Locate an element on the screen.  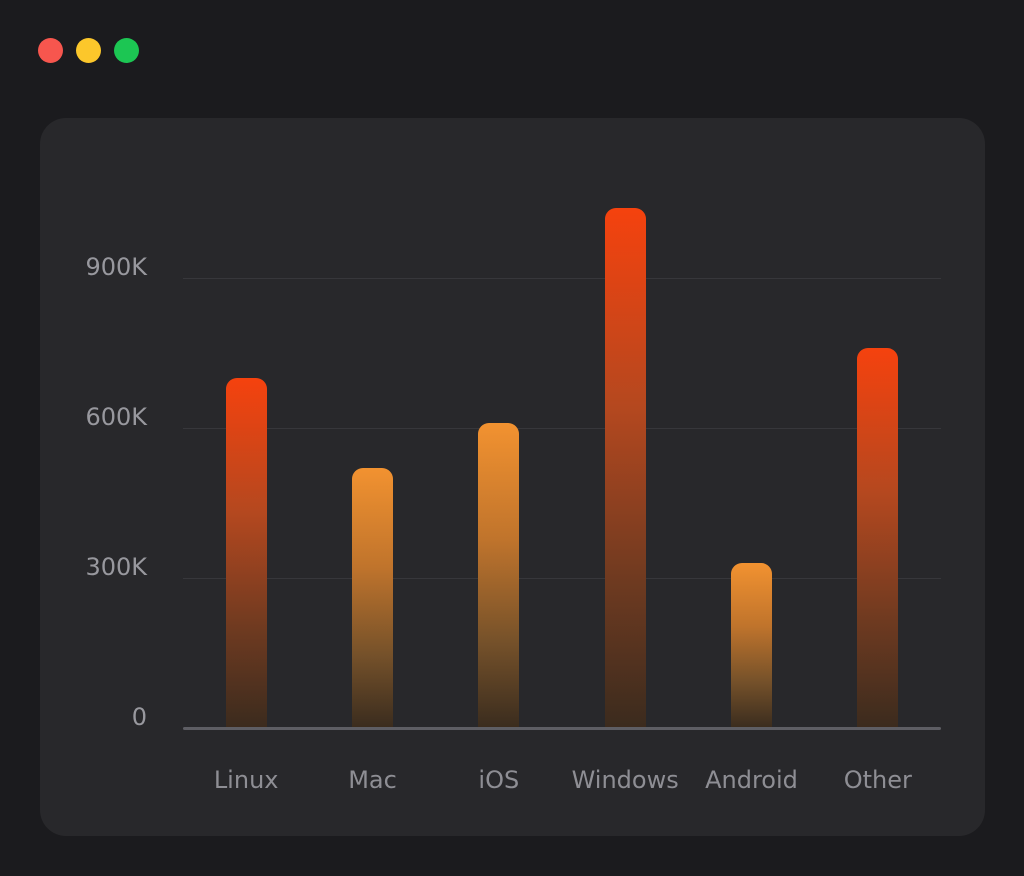
x-axis-label-other: Other is located at coordinates (877, 780).